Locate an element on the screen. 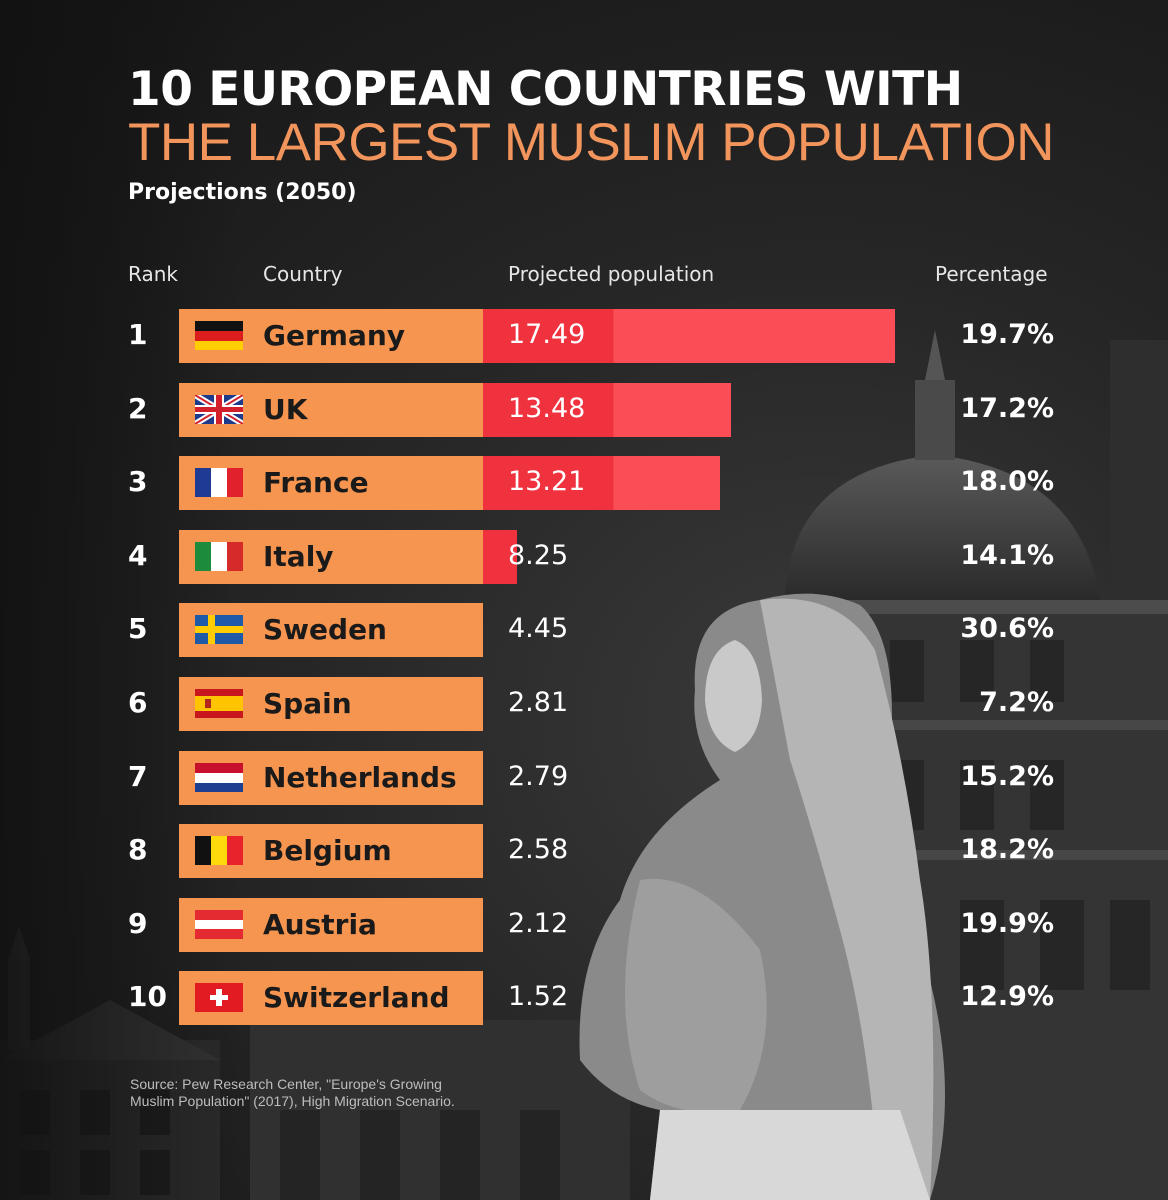 This screenshot has height=1200, width=1168. country-name: Sweden is located at coordinates (325, 629).